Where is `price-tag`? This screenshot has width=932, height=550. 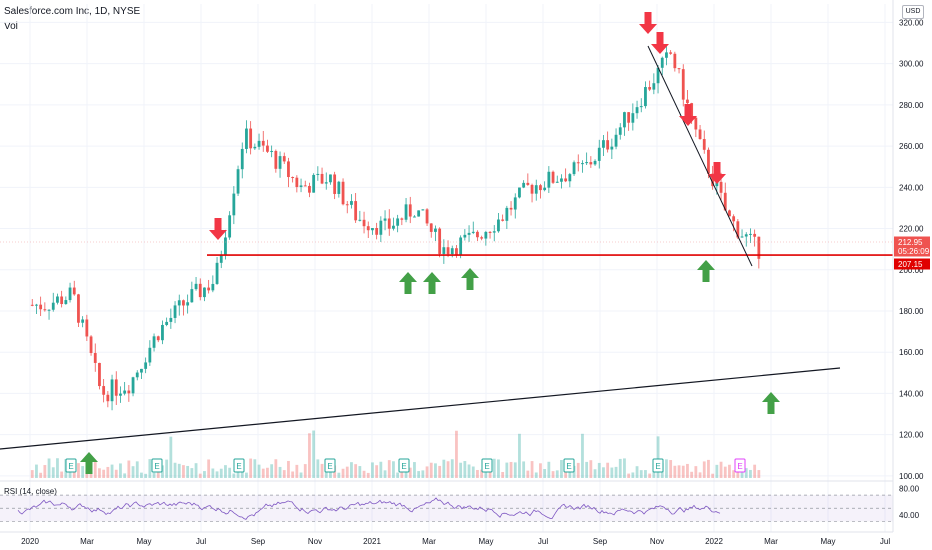
price-tag is located at coordinates (912, 242).